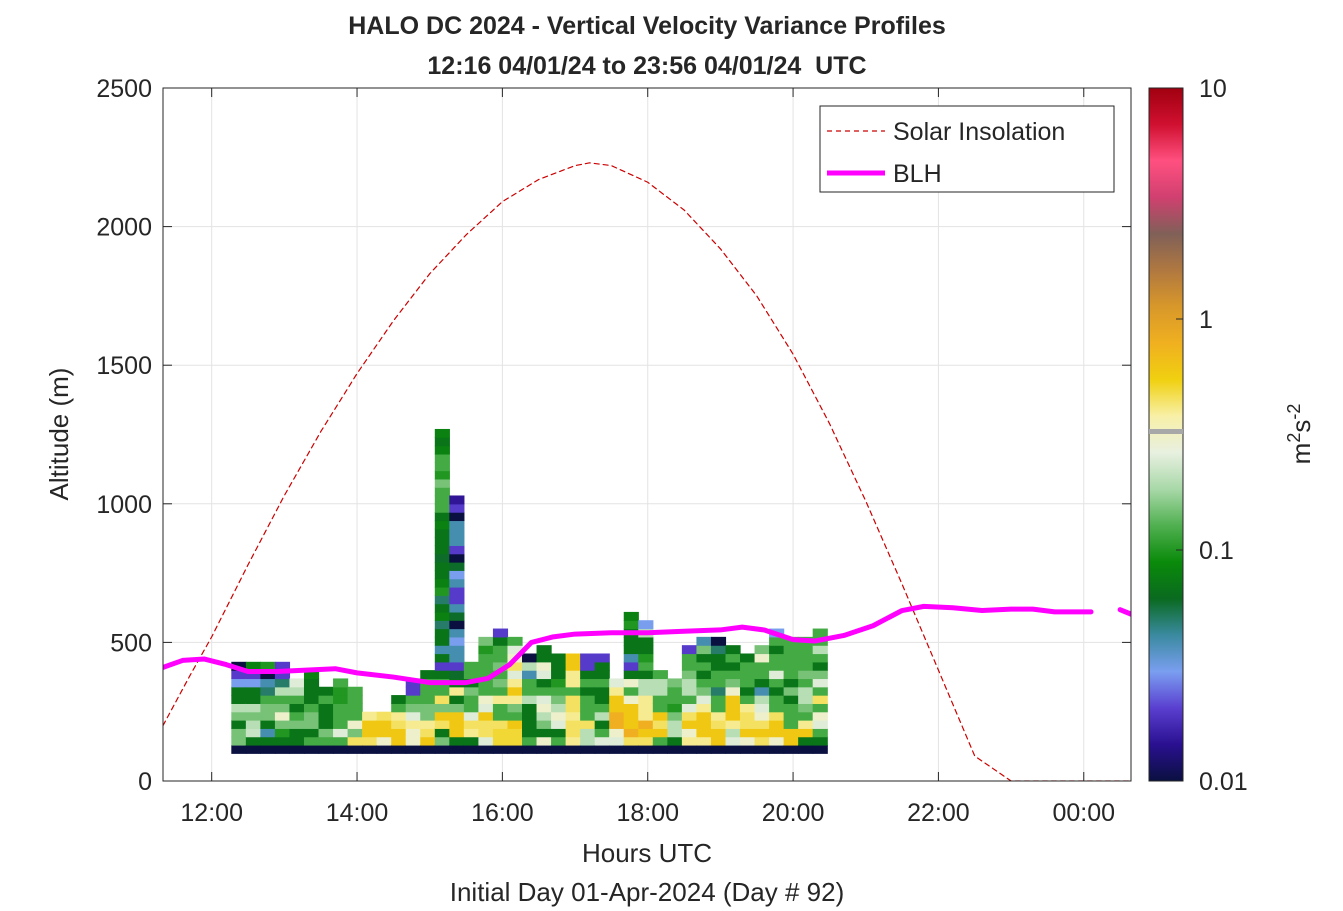  Describe the element at coordinates (357, 813) in the screenshot. I see `x-tick-label: 14:00` at that location.